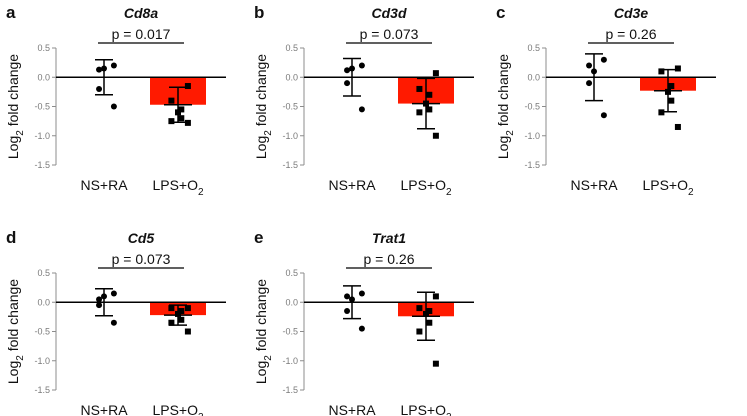 Image resolution: width=747 pixels, height=416 pixels. I want to click on panel-letter: a, so click(11, 12).